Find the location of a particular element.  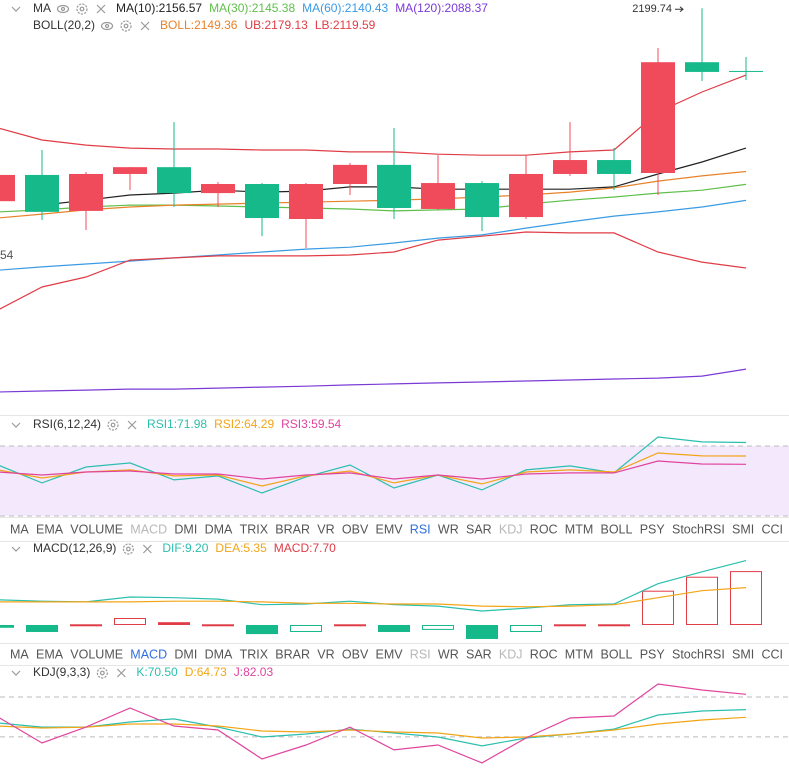

legend-entry: DEA:5.35 is located at coordinates (241, 548).